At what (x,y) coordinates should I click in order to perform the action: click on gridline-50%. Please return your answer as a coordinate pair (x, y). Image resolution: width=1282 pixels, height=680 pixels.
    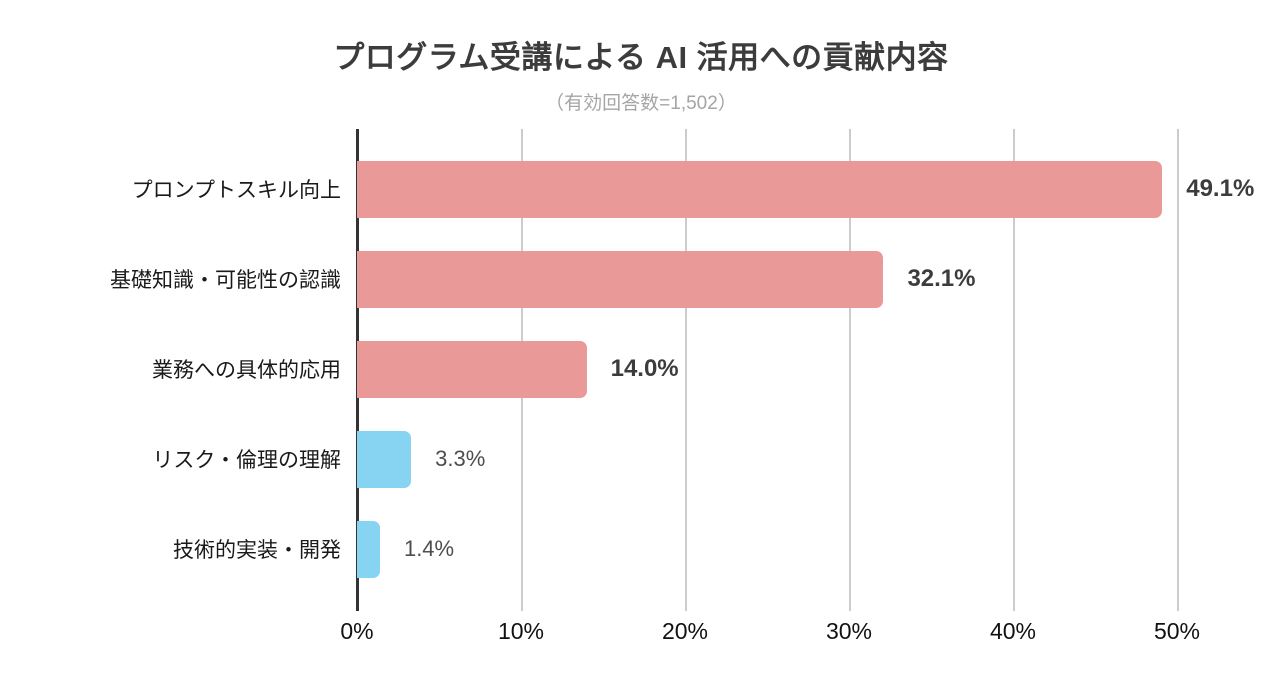
    Looking at the image, I should click on (1178, 370).